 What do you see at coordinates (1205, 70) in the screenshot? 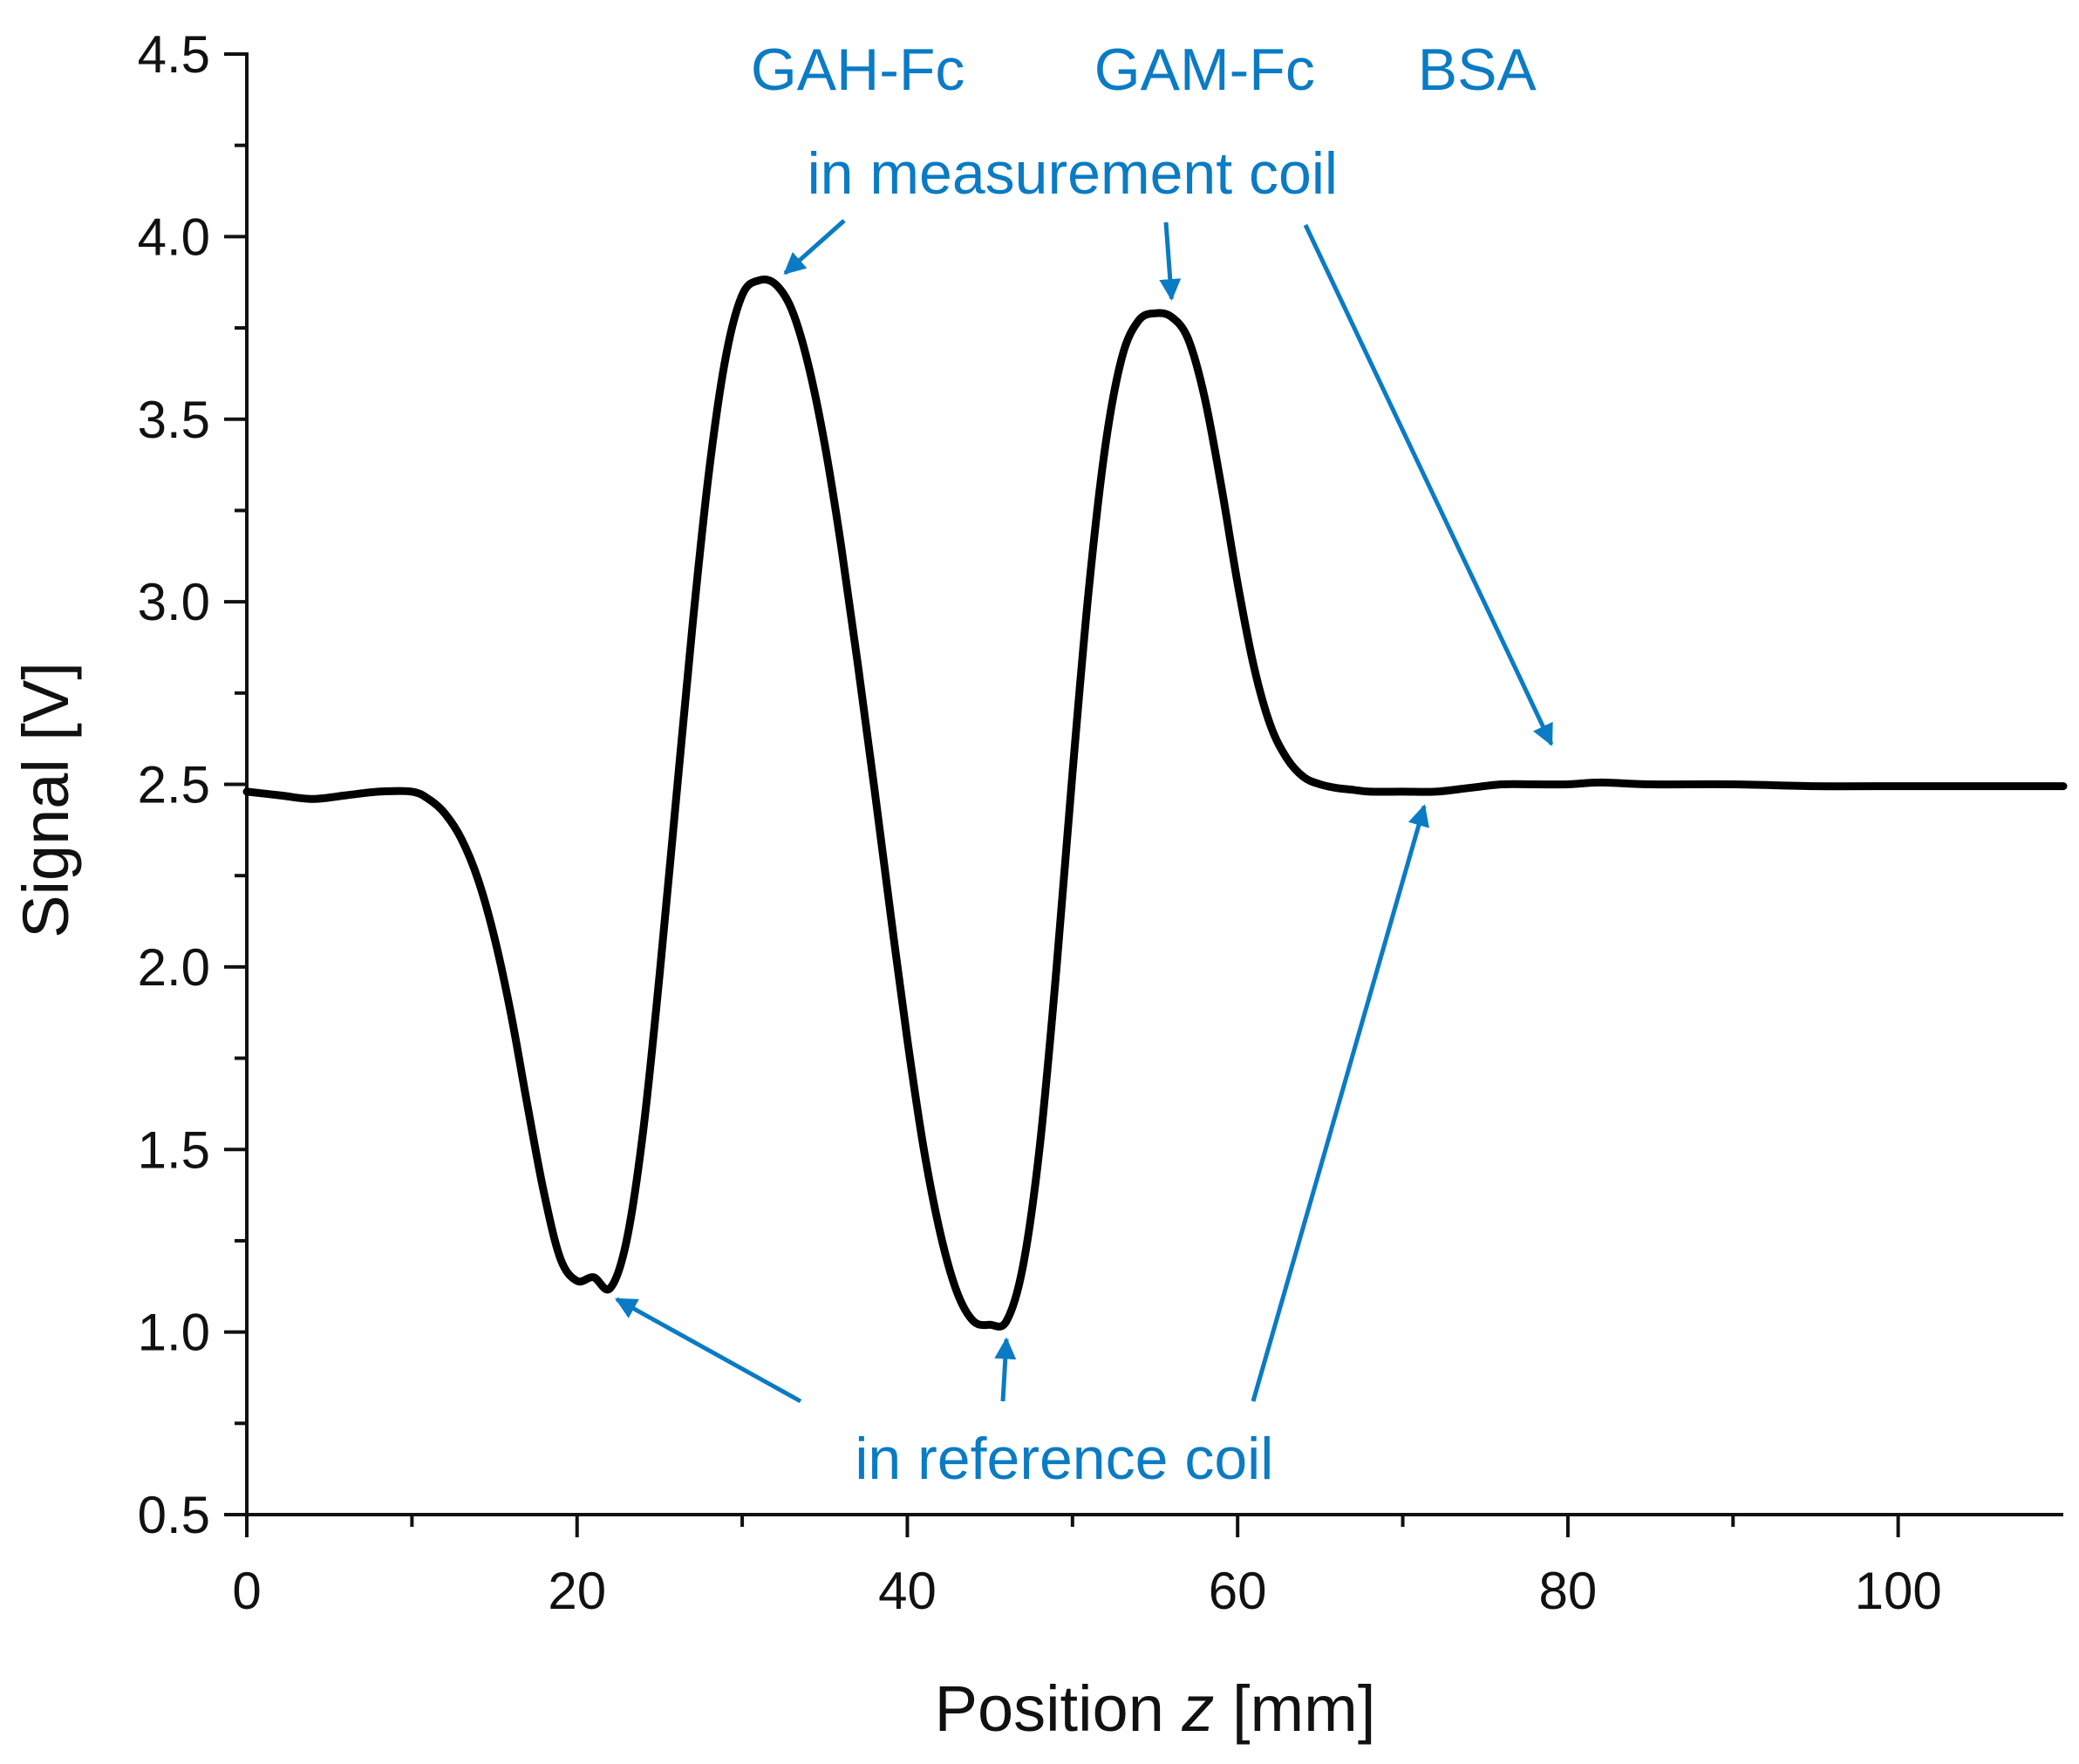
I see `label-gam-fc: GAM-Fc` at bounding box center [1205, 70].